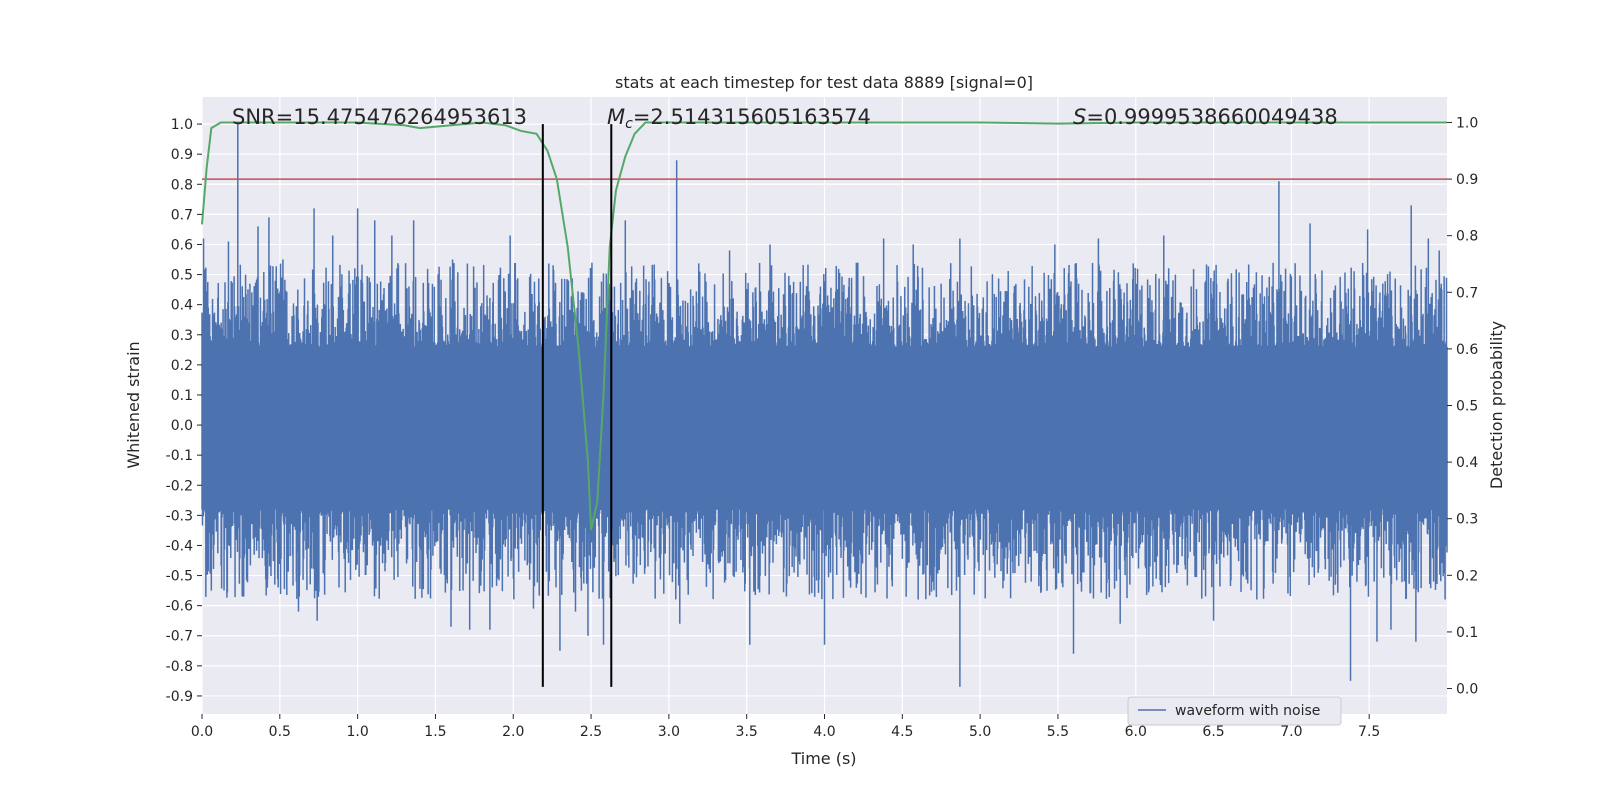 The width and height of the screenshot is (1600, 800). Describe the element at coordinates (752, 117) in the screenshot. I see `mc-value: =2.514315605163574` at that location.